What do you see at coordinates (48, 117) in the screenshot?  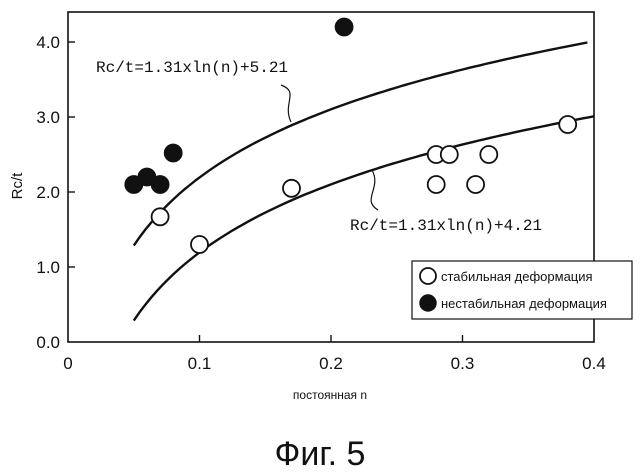 I see `y-tick-label: 3.0` at bounding box center [48, 117].